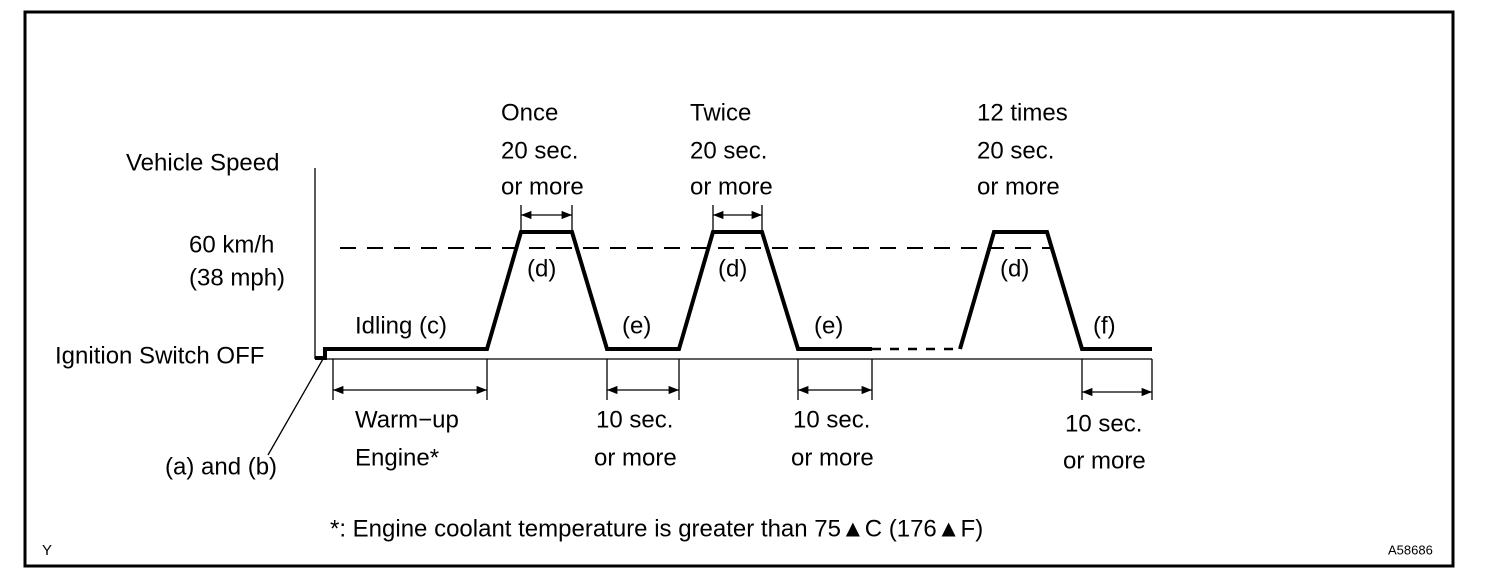  What do you see at coordinates (397, 457) in the screenshot?
I see `warmup-label: Engine*` at bounding box center [397, 457].